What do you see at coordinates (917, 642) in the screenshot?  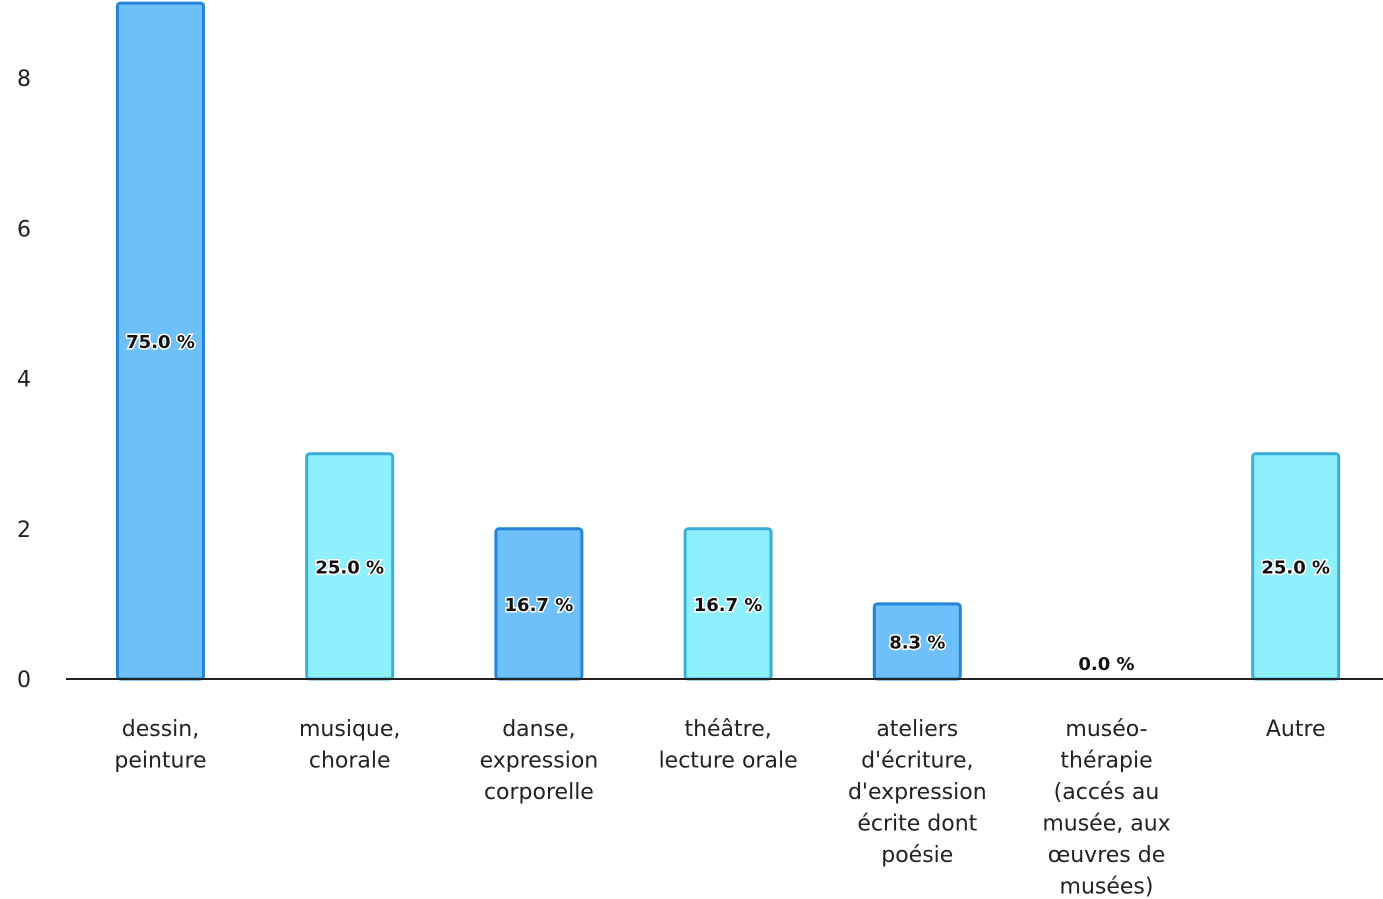 I see `data-label: 8.3 %` at bounding box center [917, 642].